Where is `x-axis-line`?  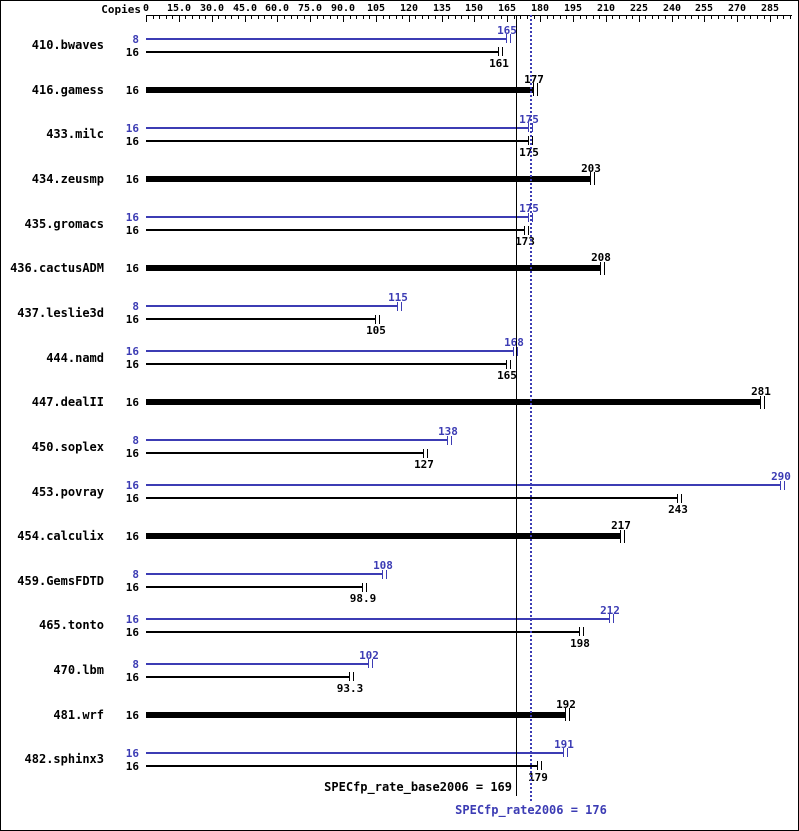
x-axis-line is located at coordinates (469, 15).